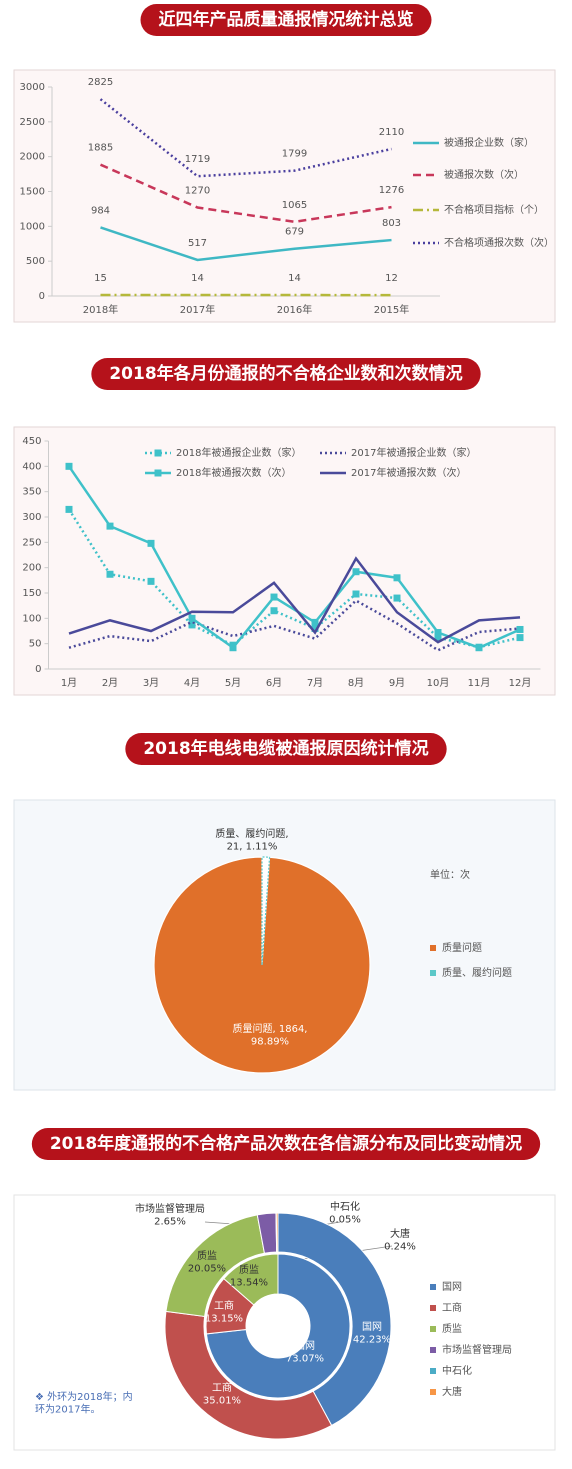  Describe the element at coordinates (438, 683) in the screenshot. I see `x-tick-label: 10月` at that location.